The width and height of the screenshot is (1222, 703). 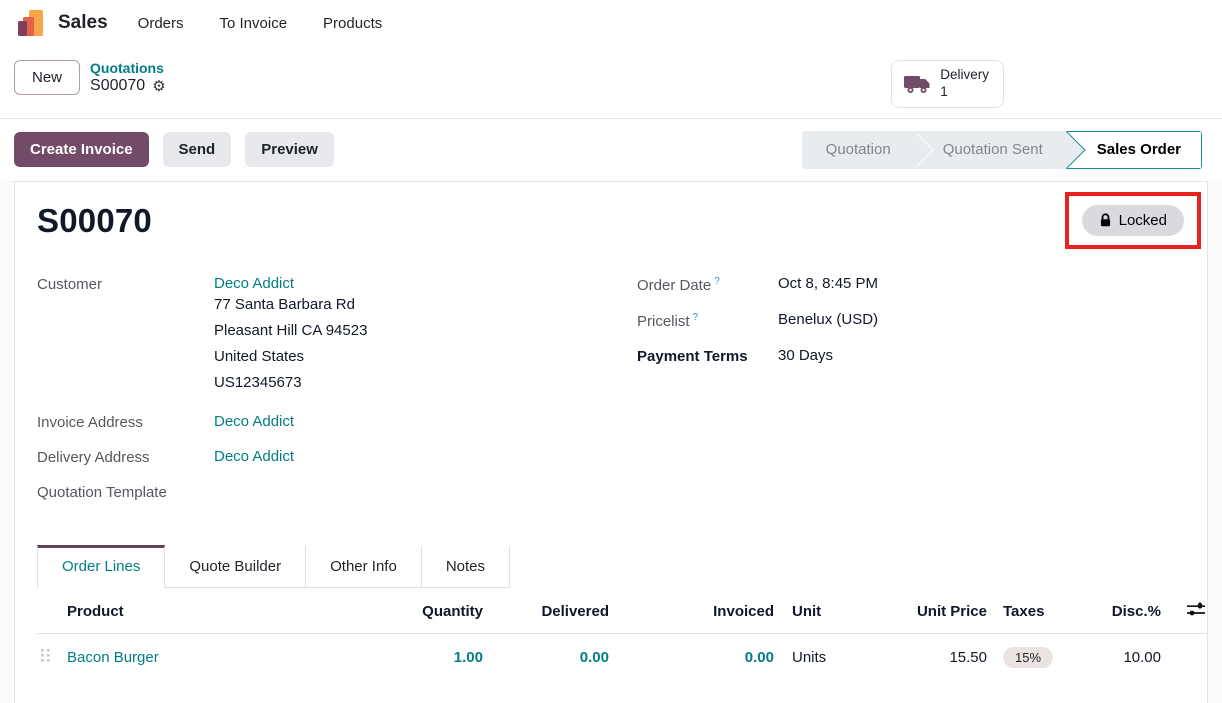 I want to click on tab-order-lines: Order Lines, so click(x=101, y=566).